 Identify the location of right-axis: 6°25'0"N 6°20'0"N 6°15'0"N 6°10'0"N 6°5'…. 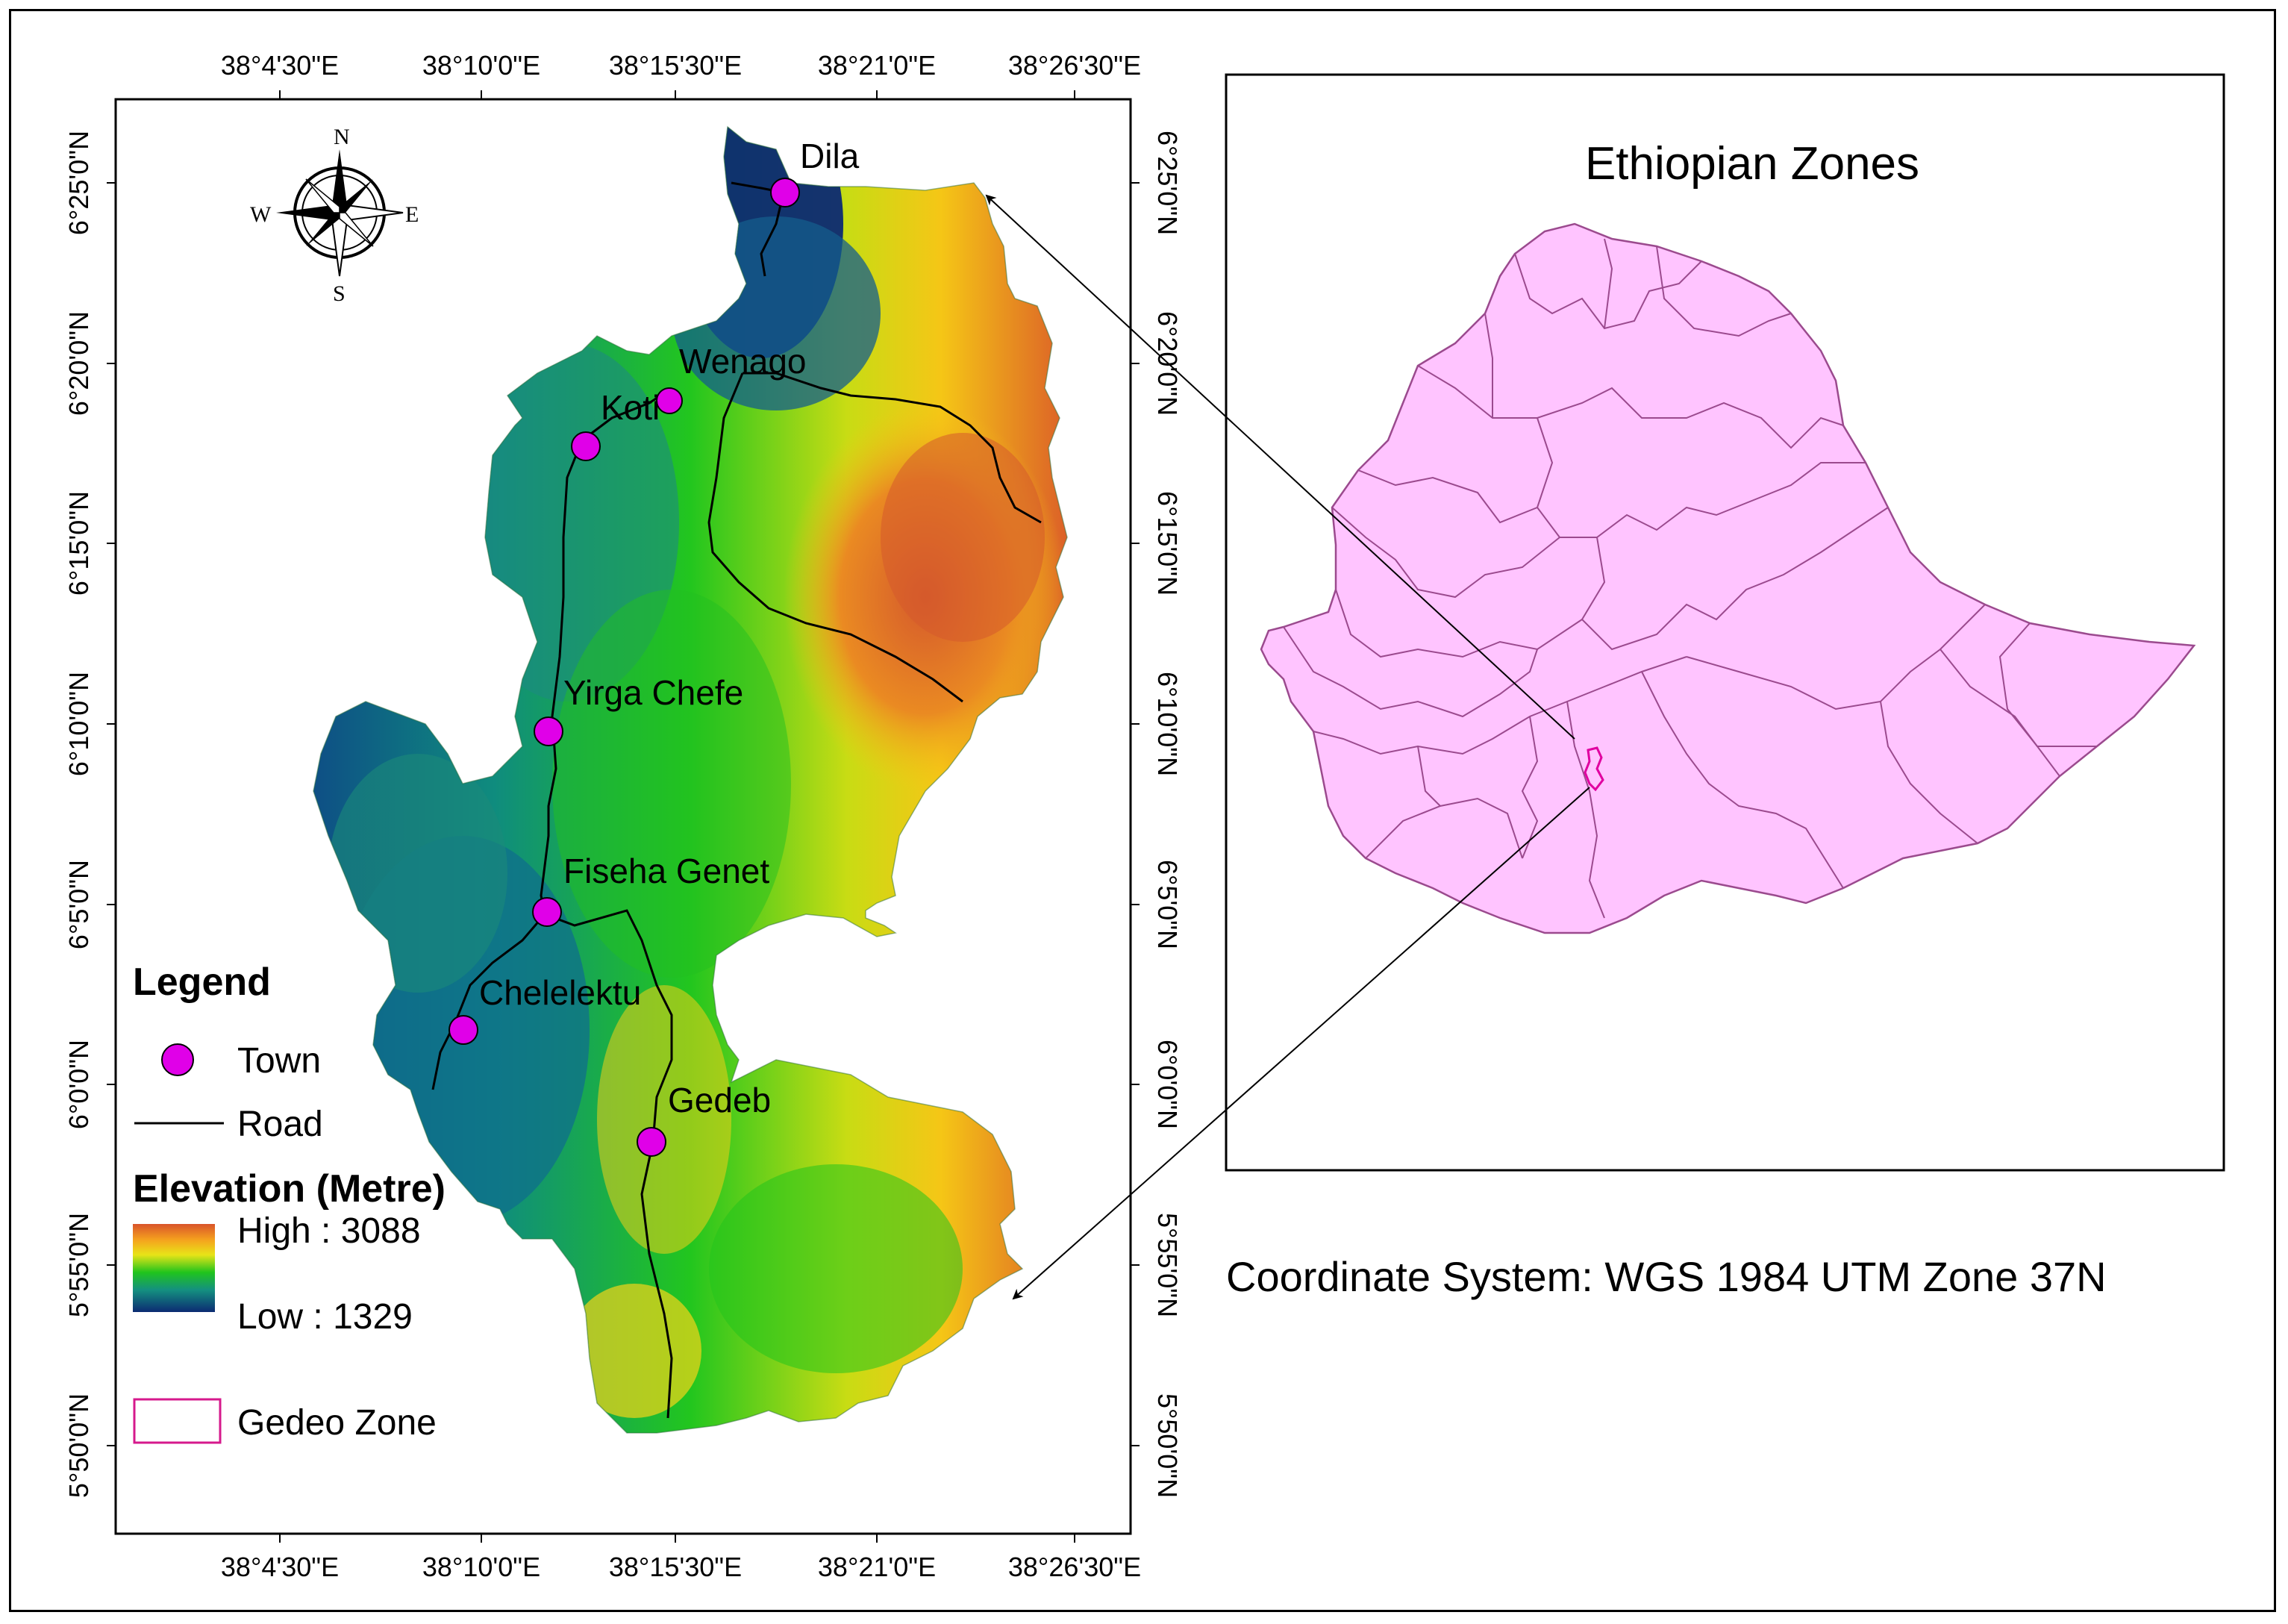
(1157, 814).